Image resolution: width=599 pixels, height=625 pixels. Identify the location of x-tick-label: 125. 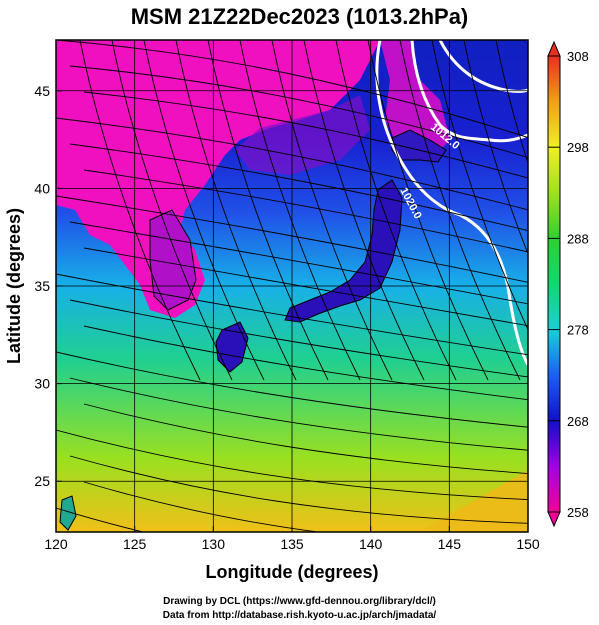
(135, 544).